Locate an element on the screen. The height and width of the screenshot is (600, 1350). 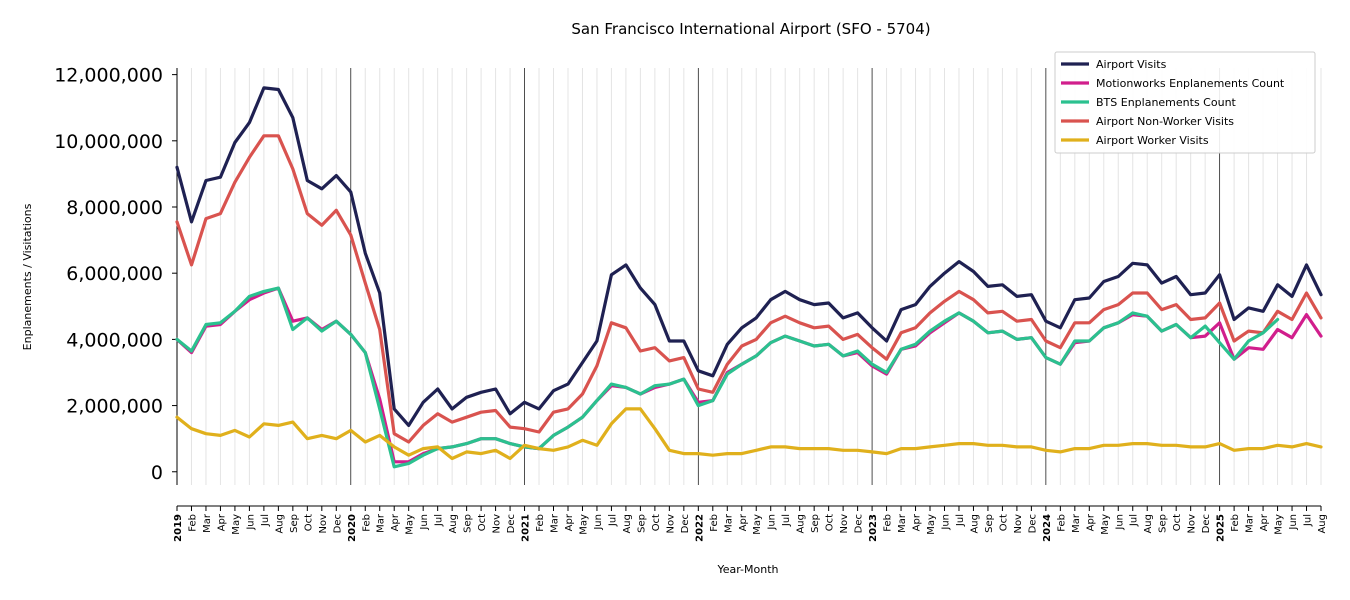
y-tick-label: 0 is located at coordinates (157, 473).